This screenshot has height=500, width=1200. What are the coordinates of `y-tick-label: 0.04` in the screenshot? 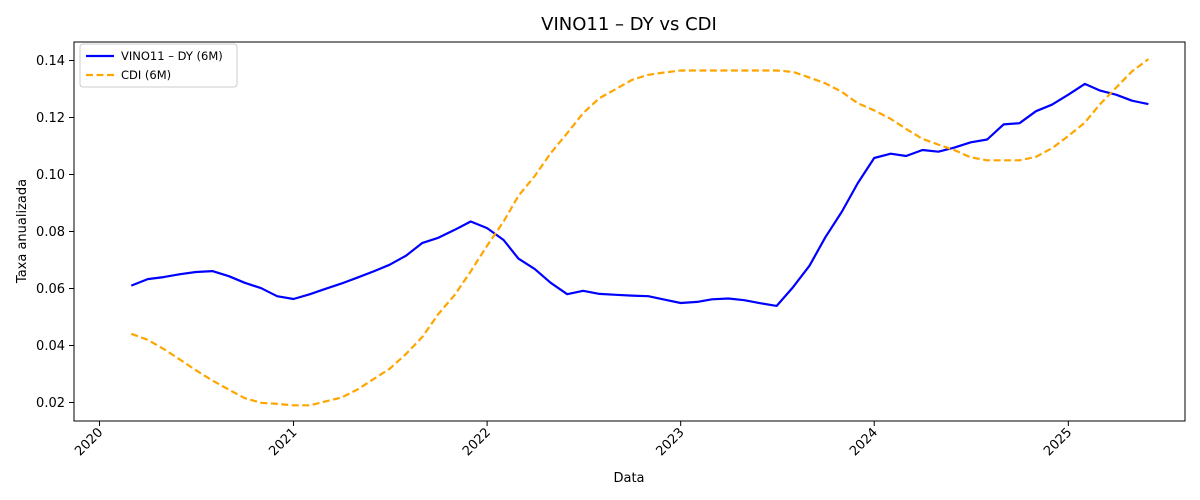 It's located at (50, 346).